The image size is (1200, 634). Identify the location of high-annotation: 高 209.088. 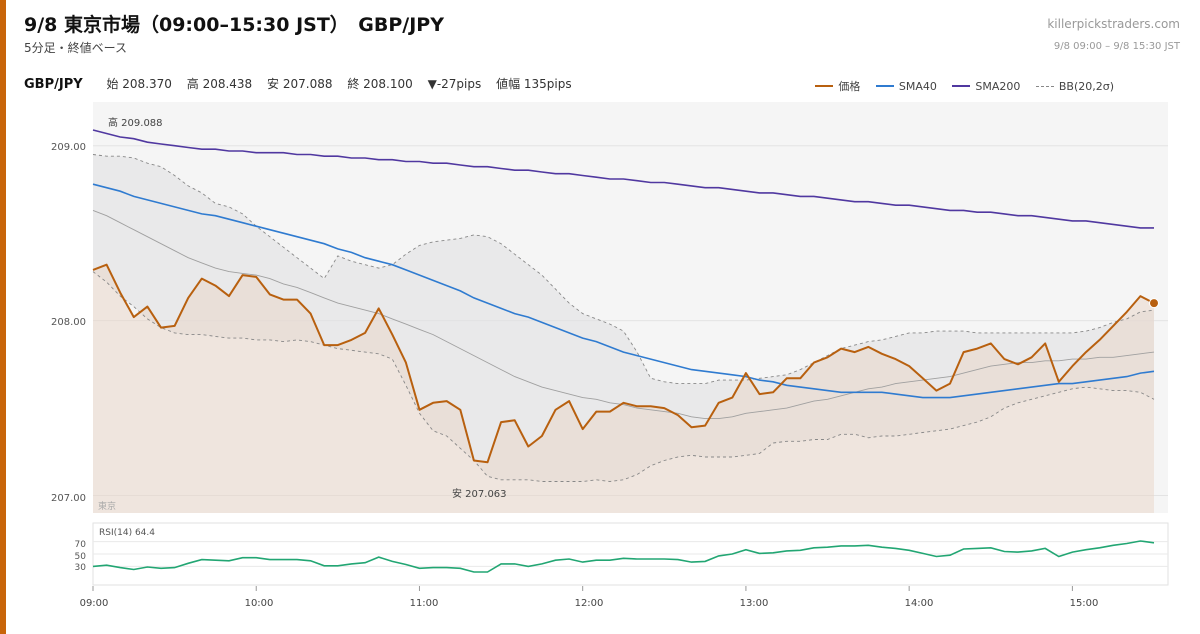
(135, 122).